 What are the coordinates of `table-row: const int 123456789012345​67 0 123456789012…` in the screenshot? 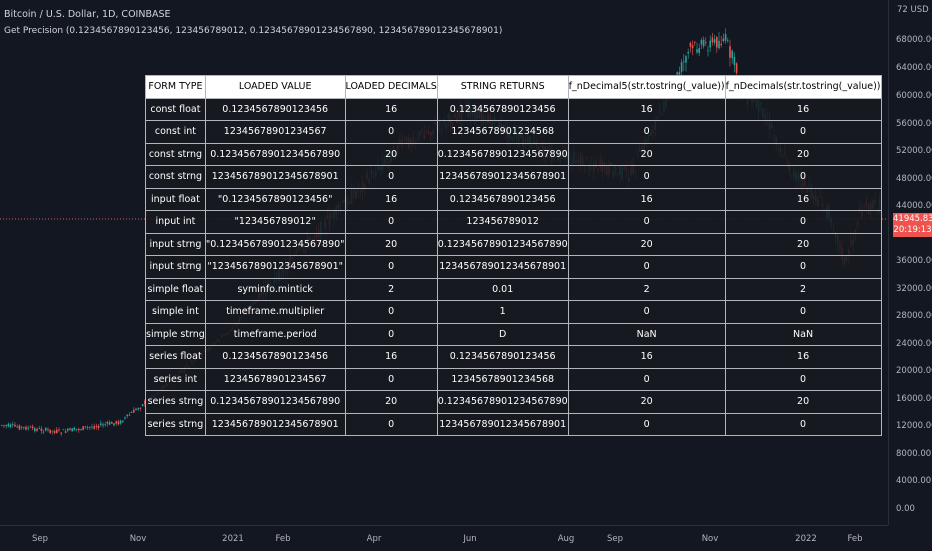 It's located at (513, 132).